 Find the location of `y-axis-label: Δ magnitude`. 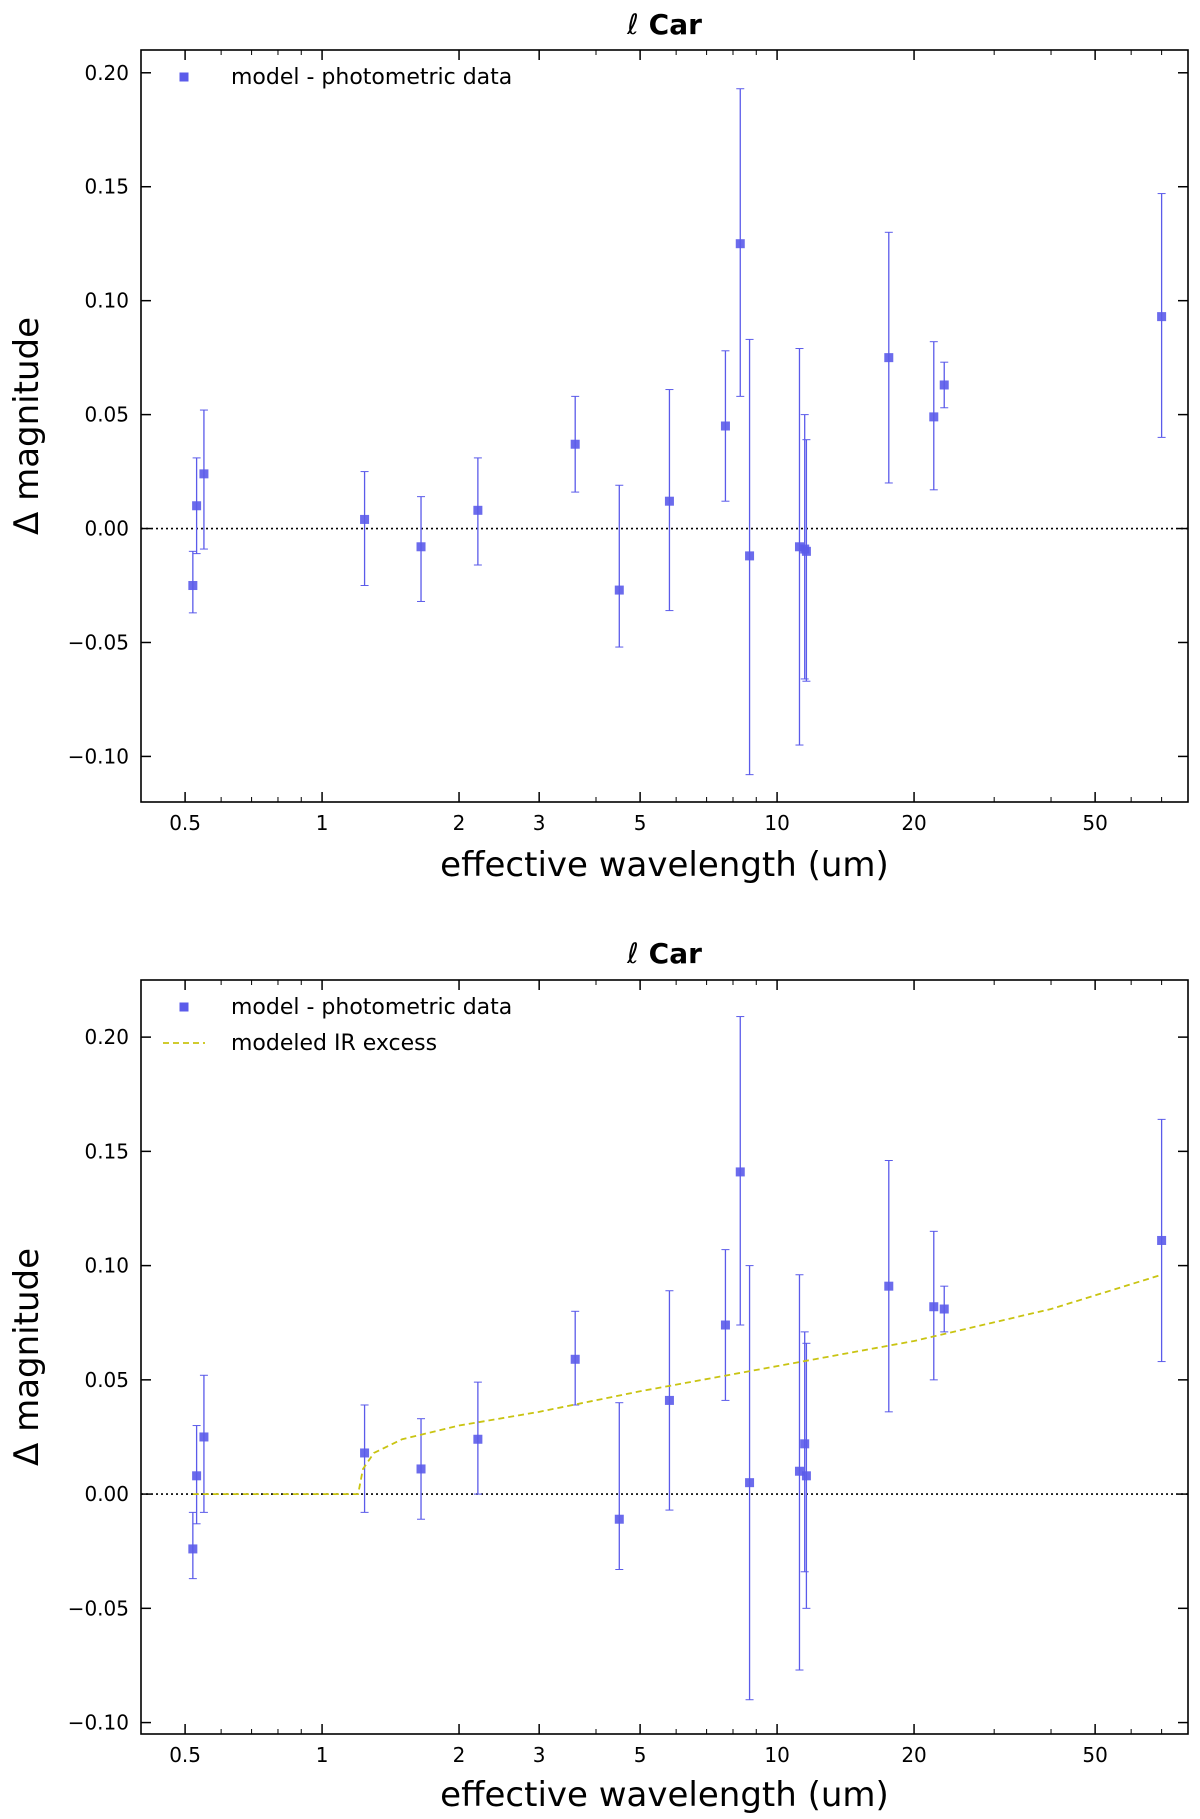

y-axis-label: Δ magnitude is located at coordinates (27, 426).